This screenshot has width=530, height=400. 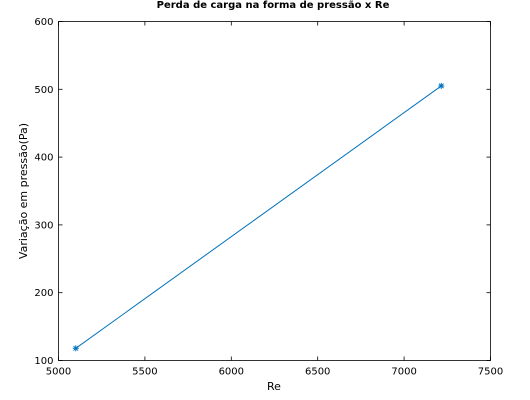 What do you see at coordinates (43, 158) in the screenshot?
I see `y-tick-label: 400` at bounding box center [43, 158].